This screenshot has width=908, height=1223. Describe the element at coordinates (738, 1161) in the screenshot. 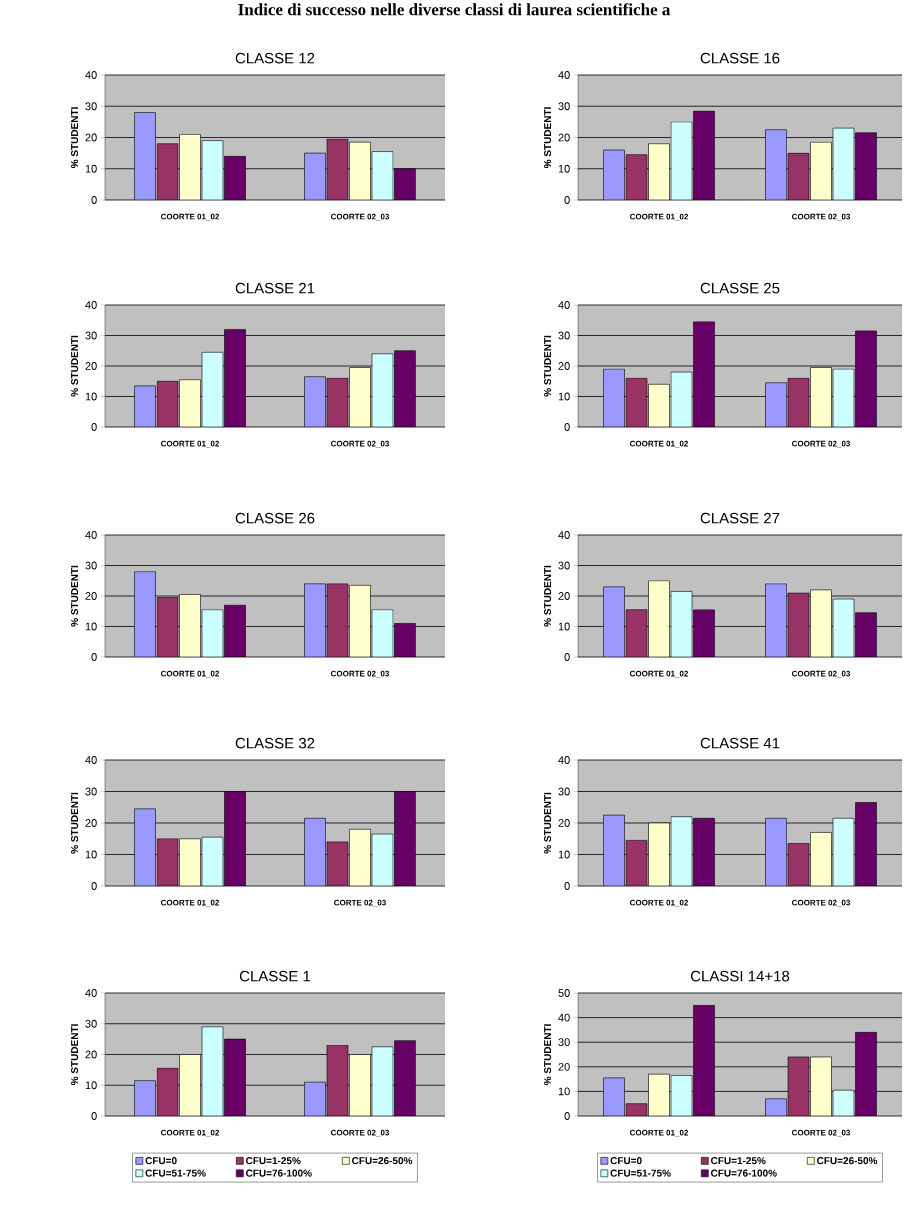

I see `legend-label: CFU=1-25%` at that location.